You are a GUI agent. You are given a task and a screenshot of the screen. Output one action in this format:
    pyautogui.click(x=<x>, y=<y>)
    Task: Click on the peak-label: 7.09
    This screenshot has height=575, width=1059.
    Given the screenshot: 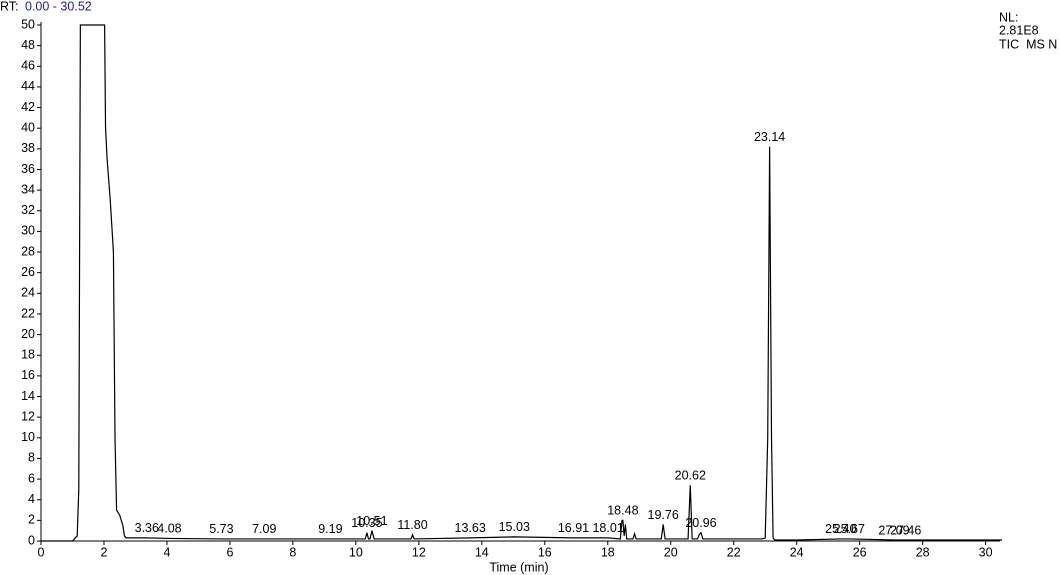 What is the action you would take?
    pyautogui.click(x=264, y=529)
    